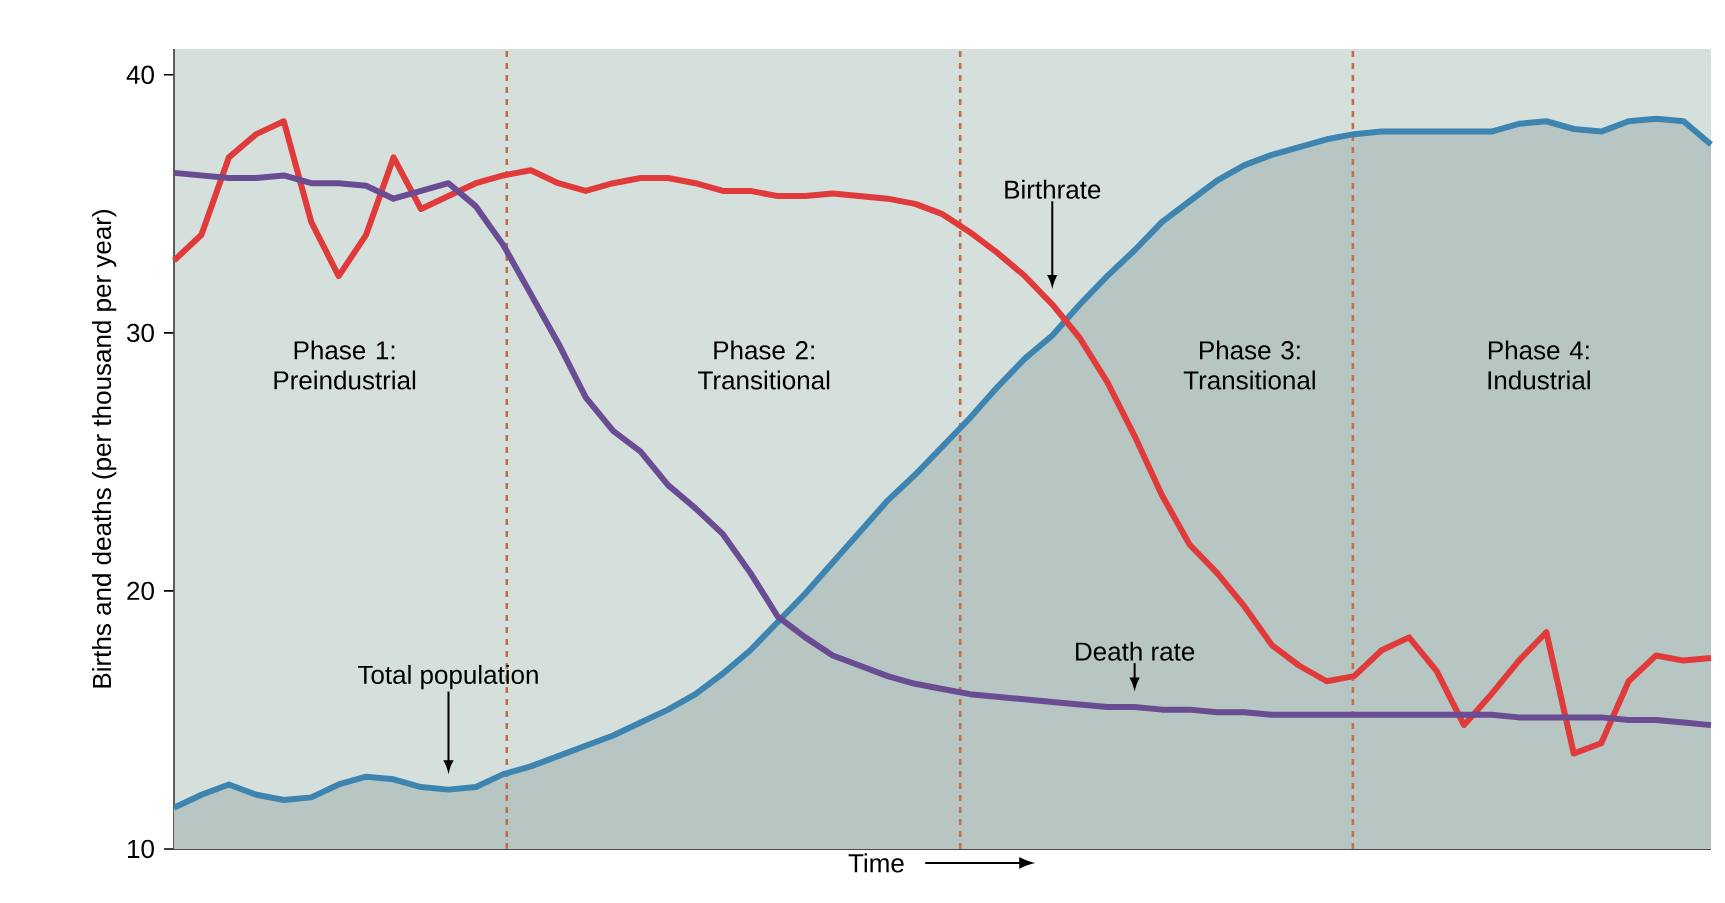  I want to click on annotation: Phase 3: Transitional, so click(1249, 365).